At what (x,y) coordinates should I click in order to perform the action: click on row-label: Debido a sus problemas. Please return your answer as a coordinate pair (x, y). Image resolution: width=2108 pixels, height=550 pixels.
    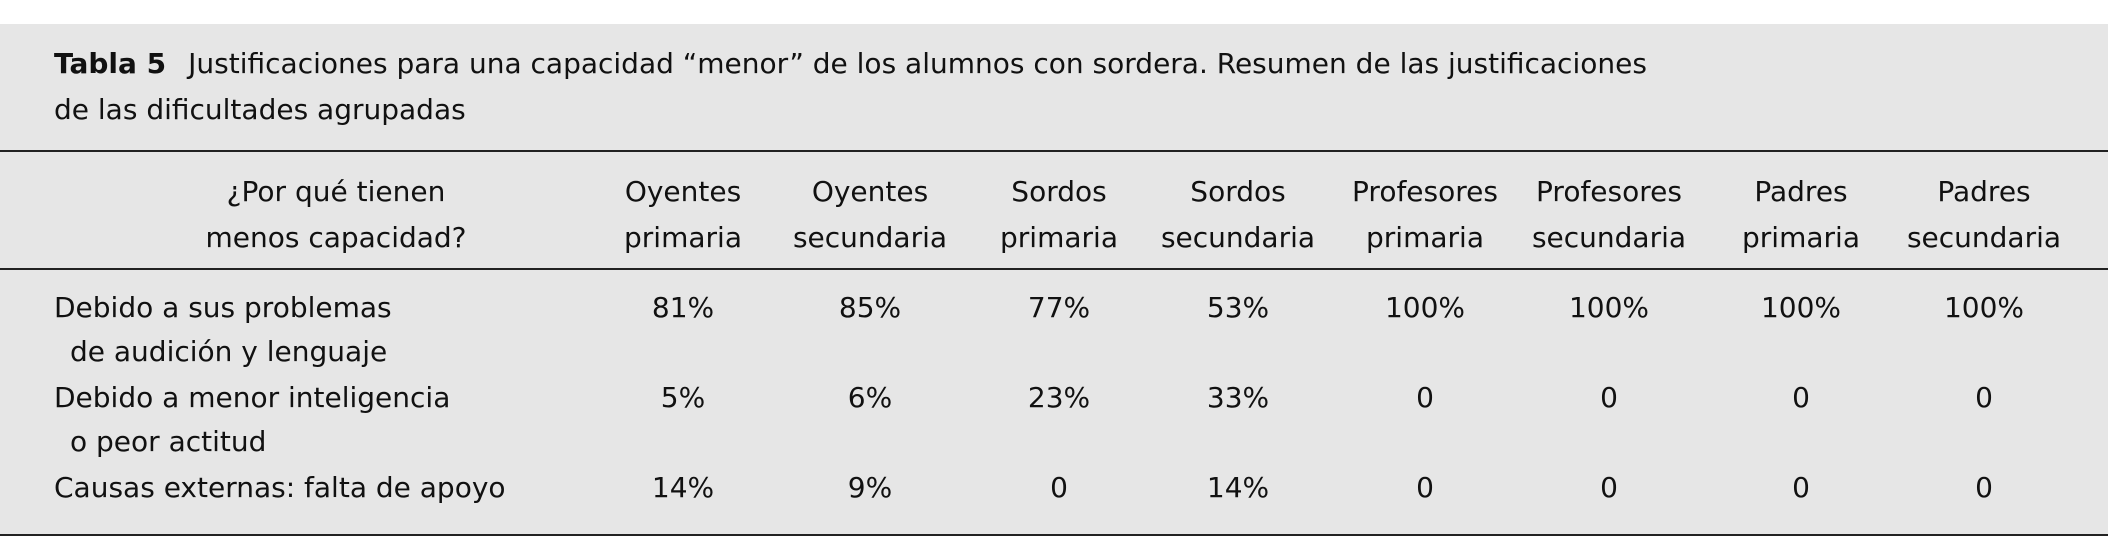
    Looking at the image, I should click on (223, 307).